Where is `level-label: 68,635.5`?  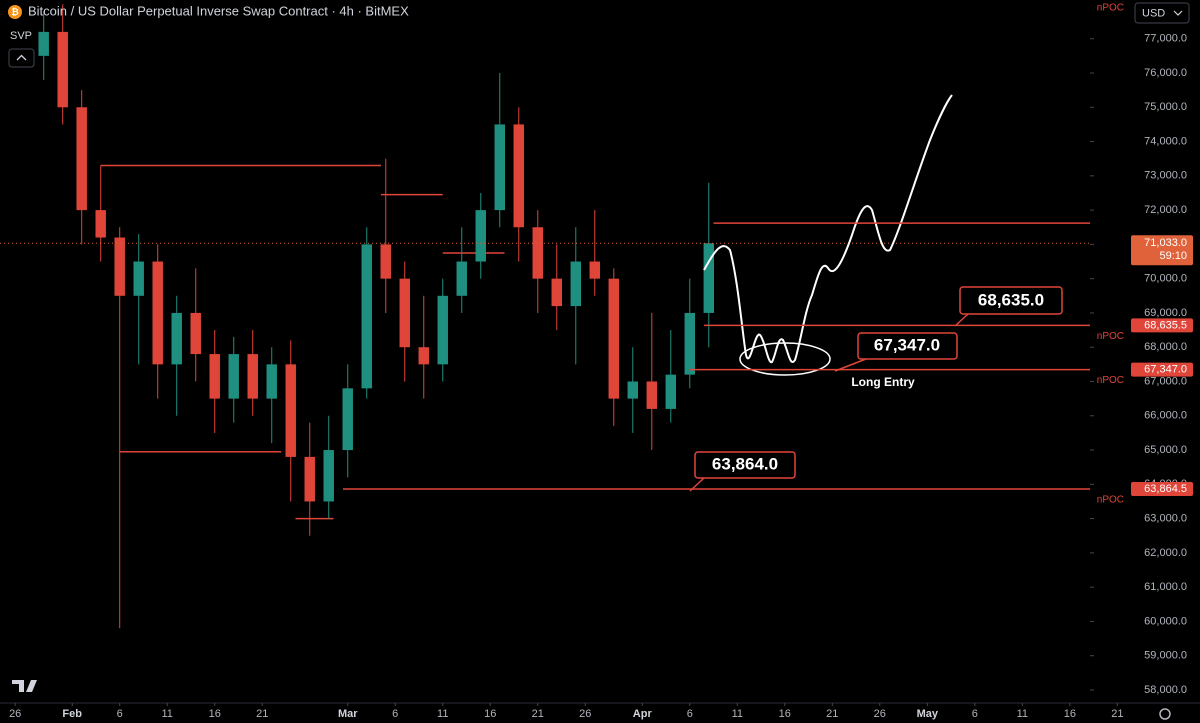
level-label: 68,635.5 is located at coordinates (1165, 325).